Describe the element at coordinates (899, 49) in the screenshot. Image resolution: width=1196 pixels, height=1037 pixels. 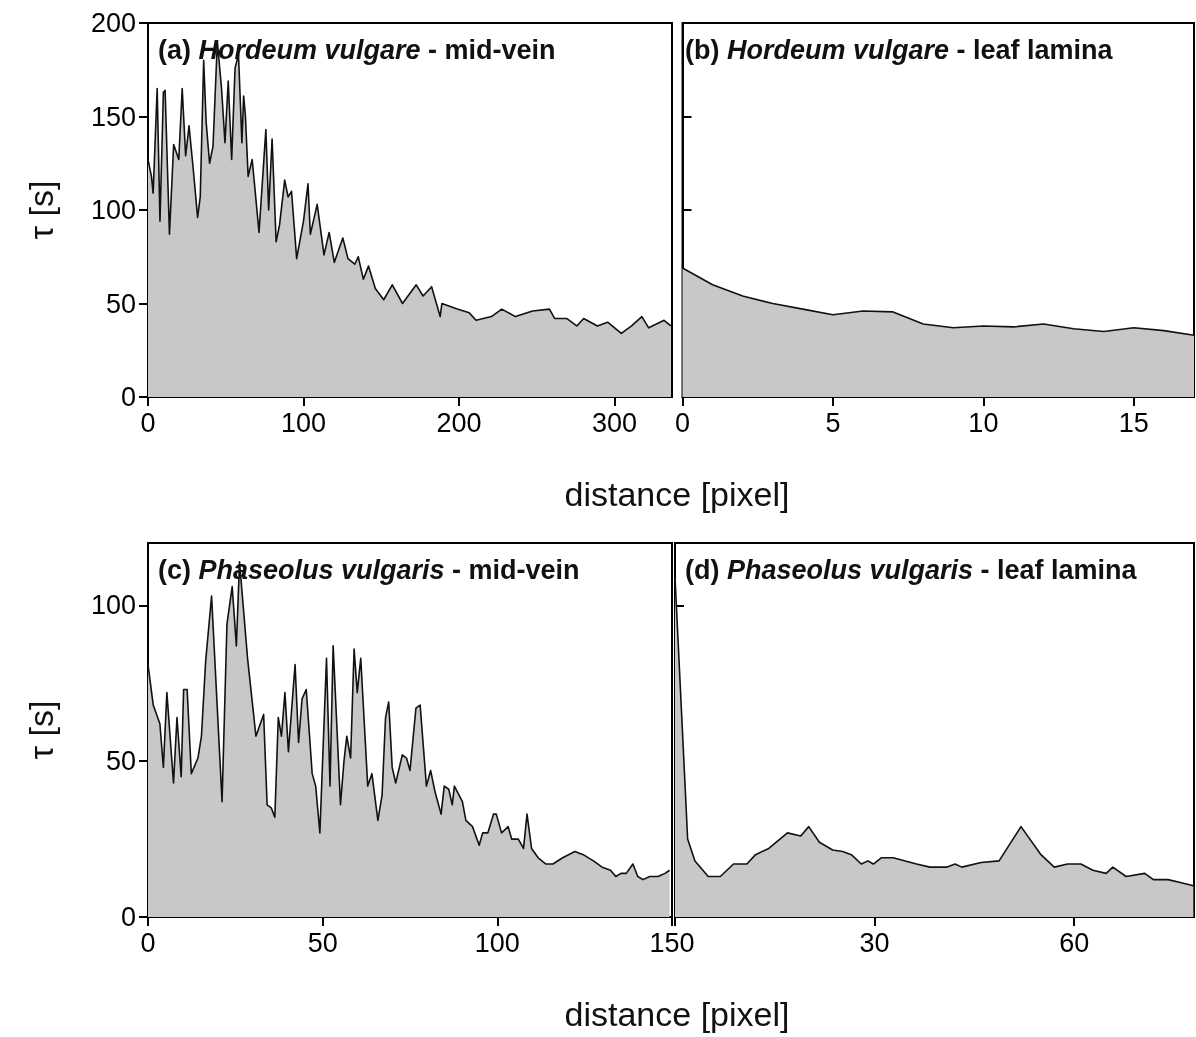
I see `chart-title: (b) Hordeum vulgare - leaf lamina` at that location.